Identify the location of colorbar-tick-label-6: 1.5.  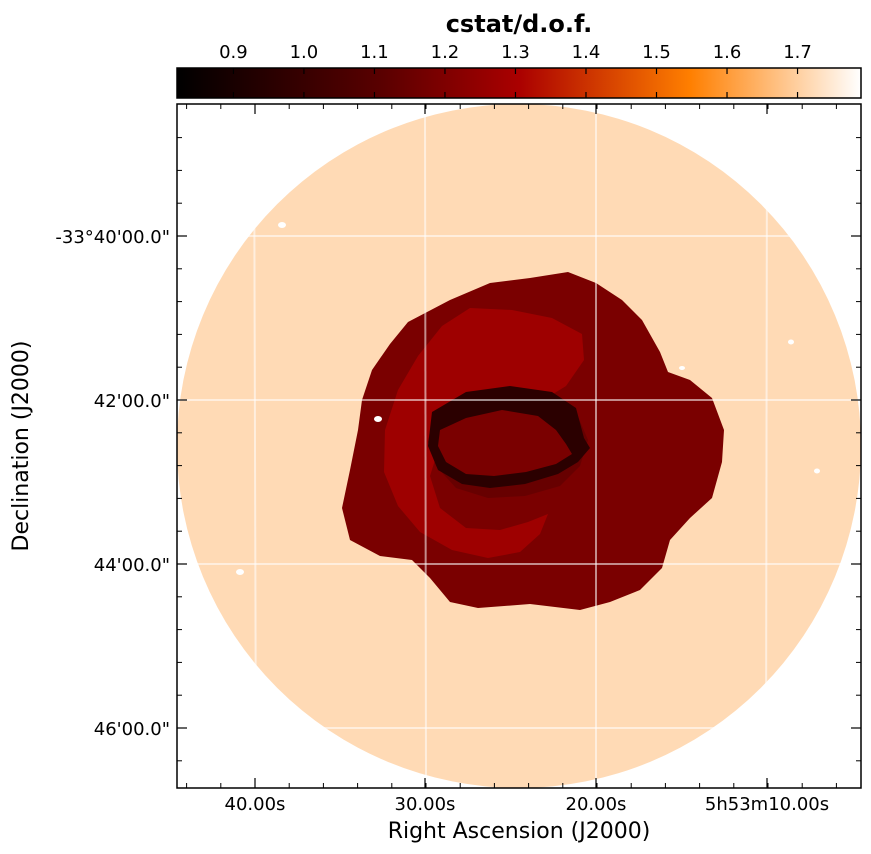
(656, 52).